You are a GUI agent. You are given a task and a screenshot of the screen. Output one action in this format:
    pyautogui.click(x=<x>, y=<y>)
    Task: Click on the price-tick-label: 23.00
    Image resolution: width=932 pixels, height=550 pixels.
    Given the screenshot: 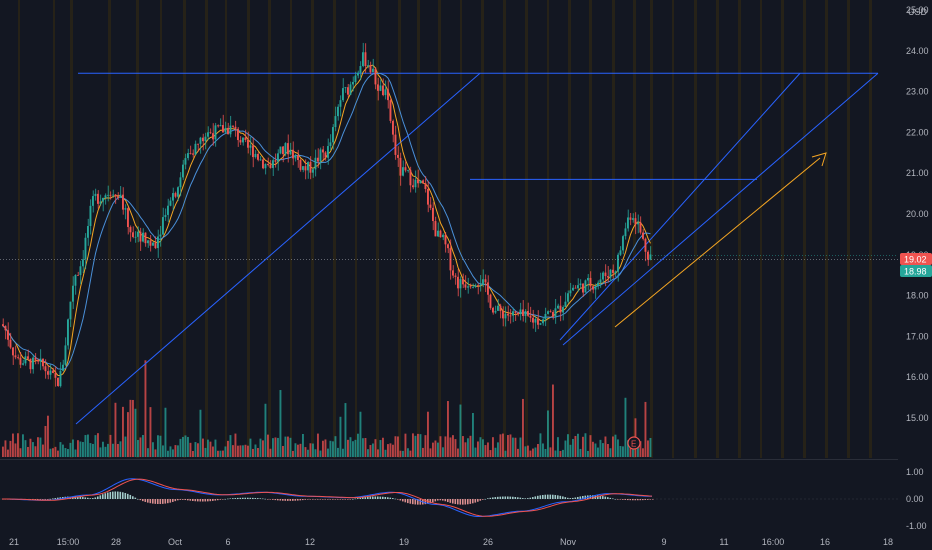 What is the action you would take?
    pyautogui.click(x=917, y=92)
    